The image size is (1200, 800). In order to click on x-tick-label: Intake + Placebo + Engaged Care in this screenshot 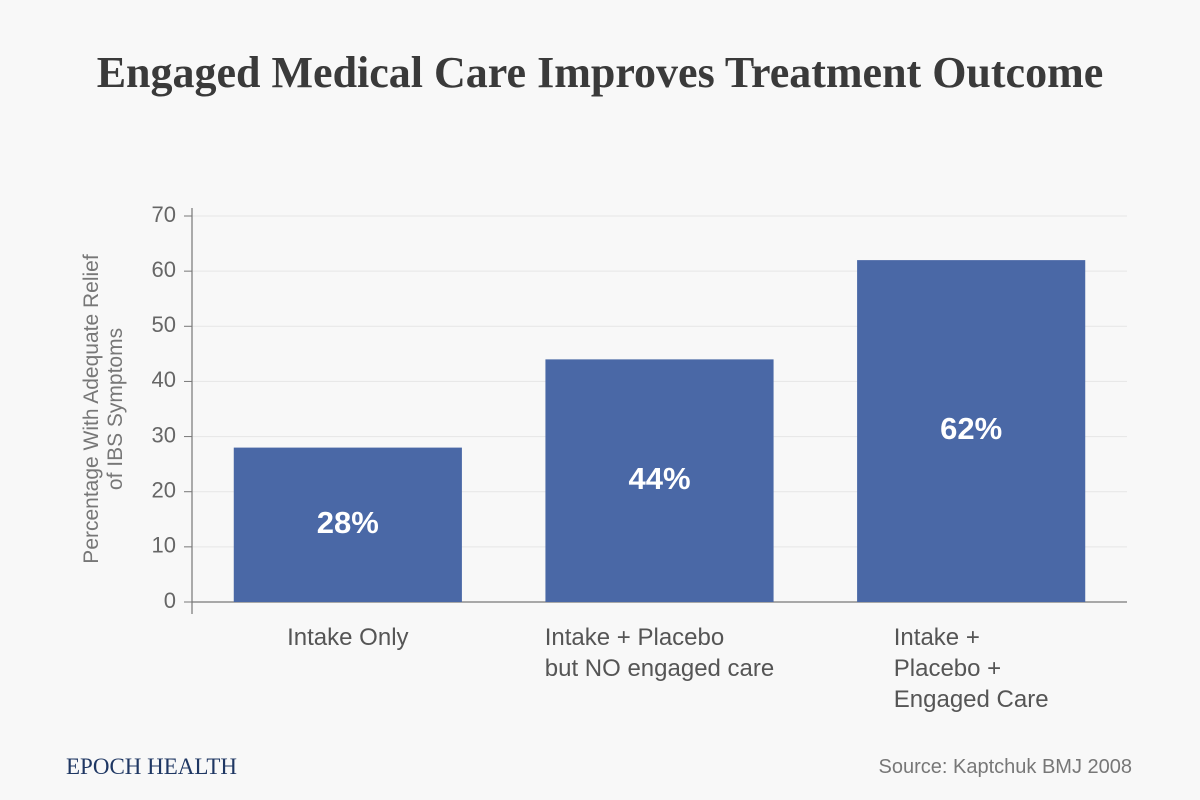, I will do `click(971, 668)`.